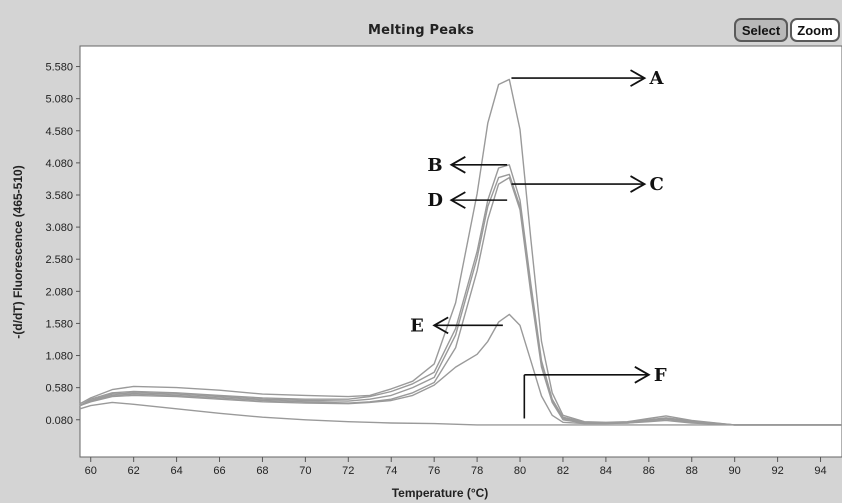 Image resolution: width=842 pixels, height=503 pixels. I want to click on x-tick-label: 82, so click(563, 471).